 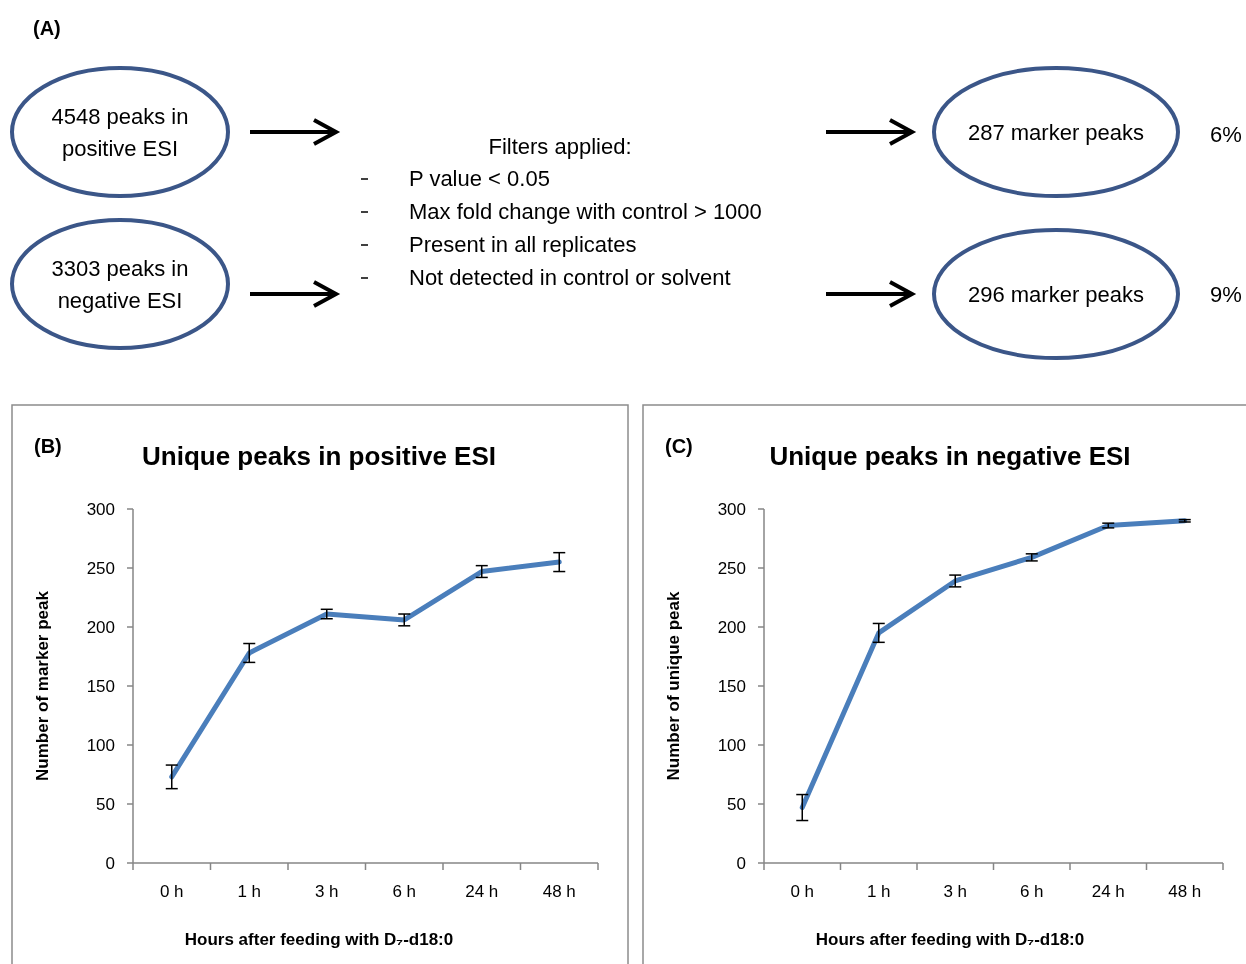 What do you see at coordinates (120, 132) in the screenshot?
I see `text: 4548 peaks in positive ESI` at bounding box center [120, 132].